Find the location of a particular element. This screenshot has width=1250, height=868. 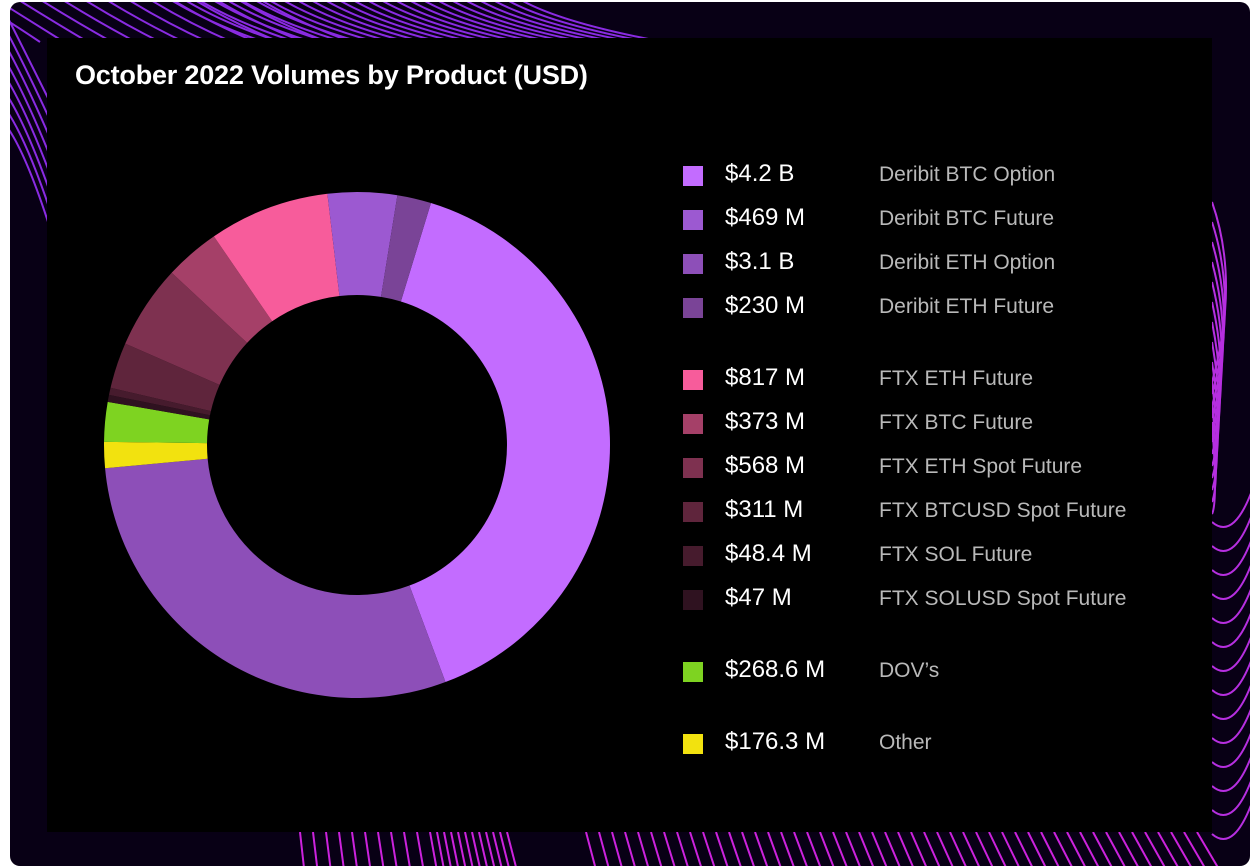

slice-dov-s is located at coordinates (157, 422).